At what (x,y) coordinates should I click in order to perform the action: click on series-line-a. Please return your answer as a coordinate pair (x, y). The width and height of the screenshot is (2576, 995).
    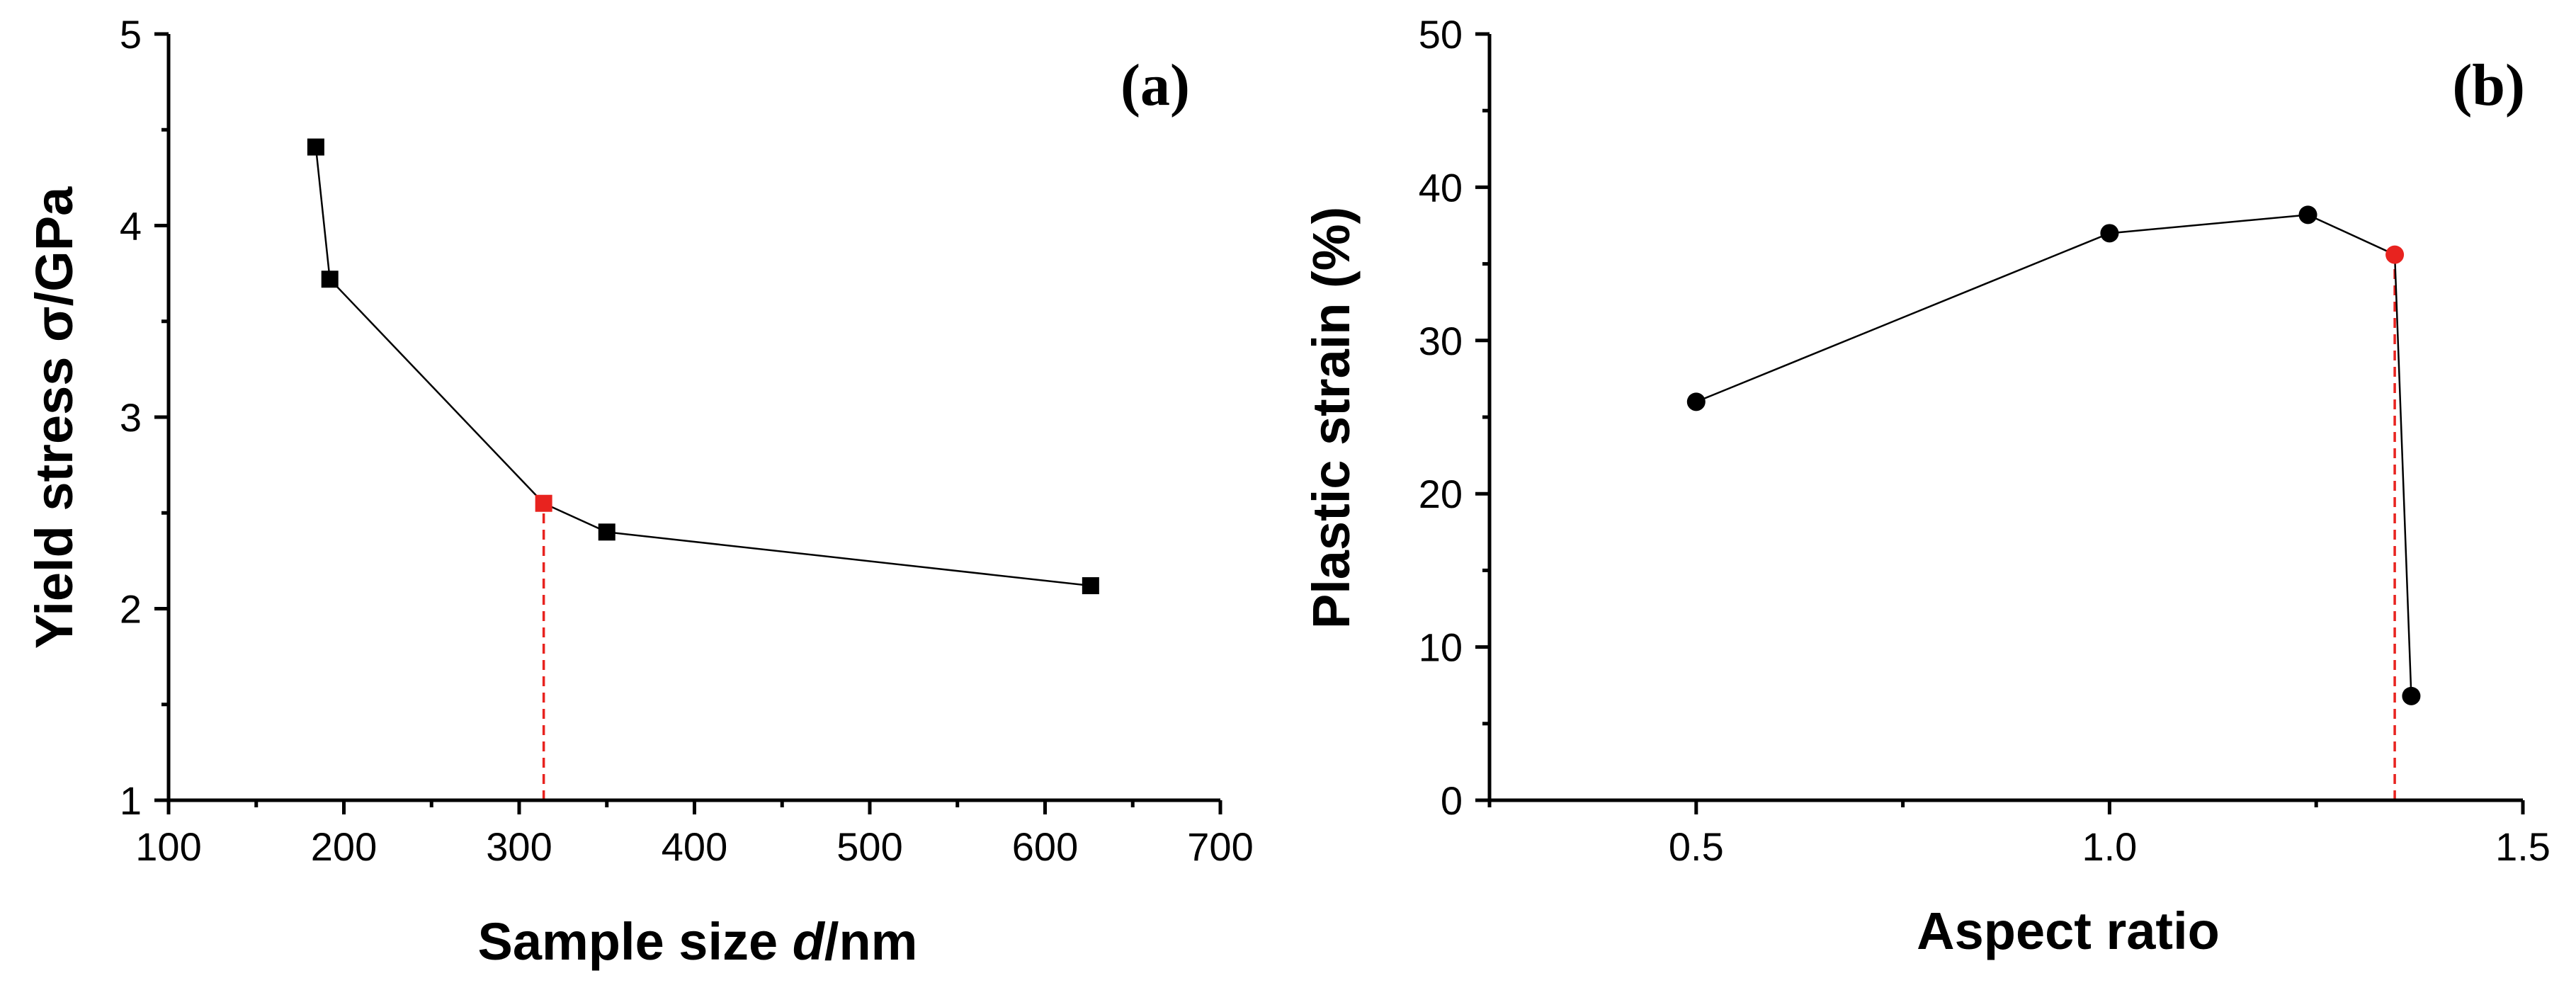
    Looking at the image, I should click on (702, 367).